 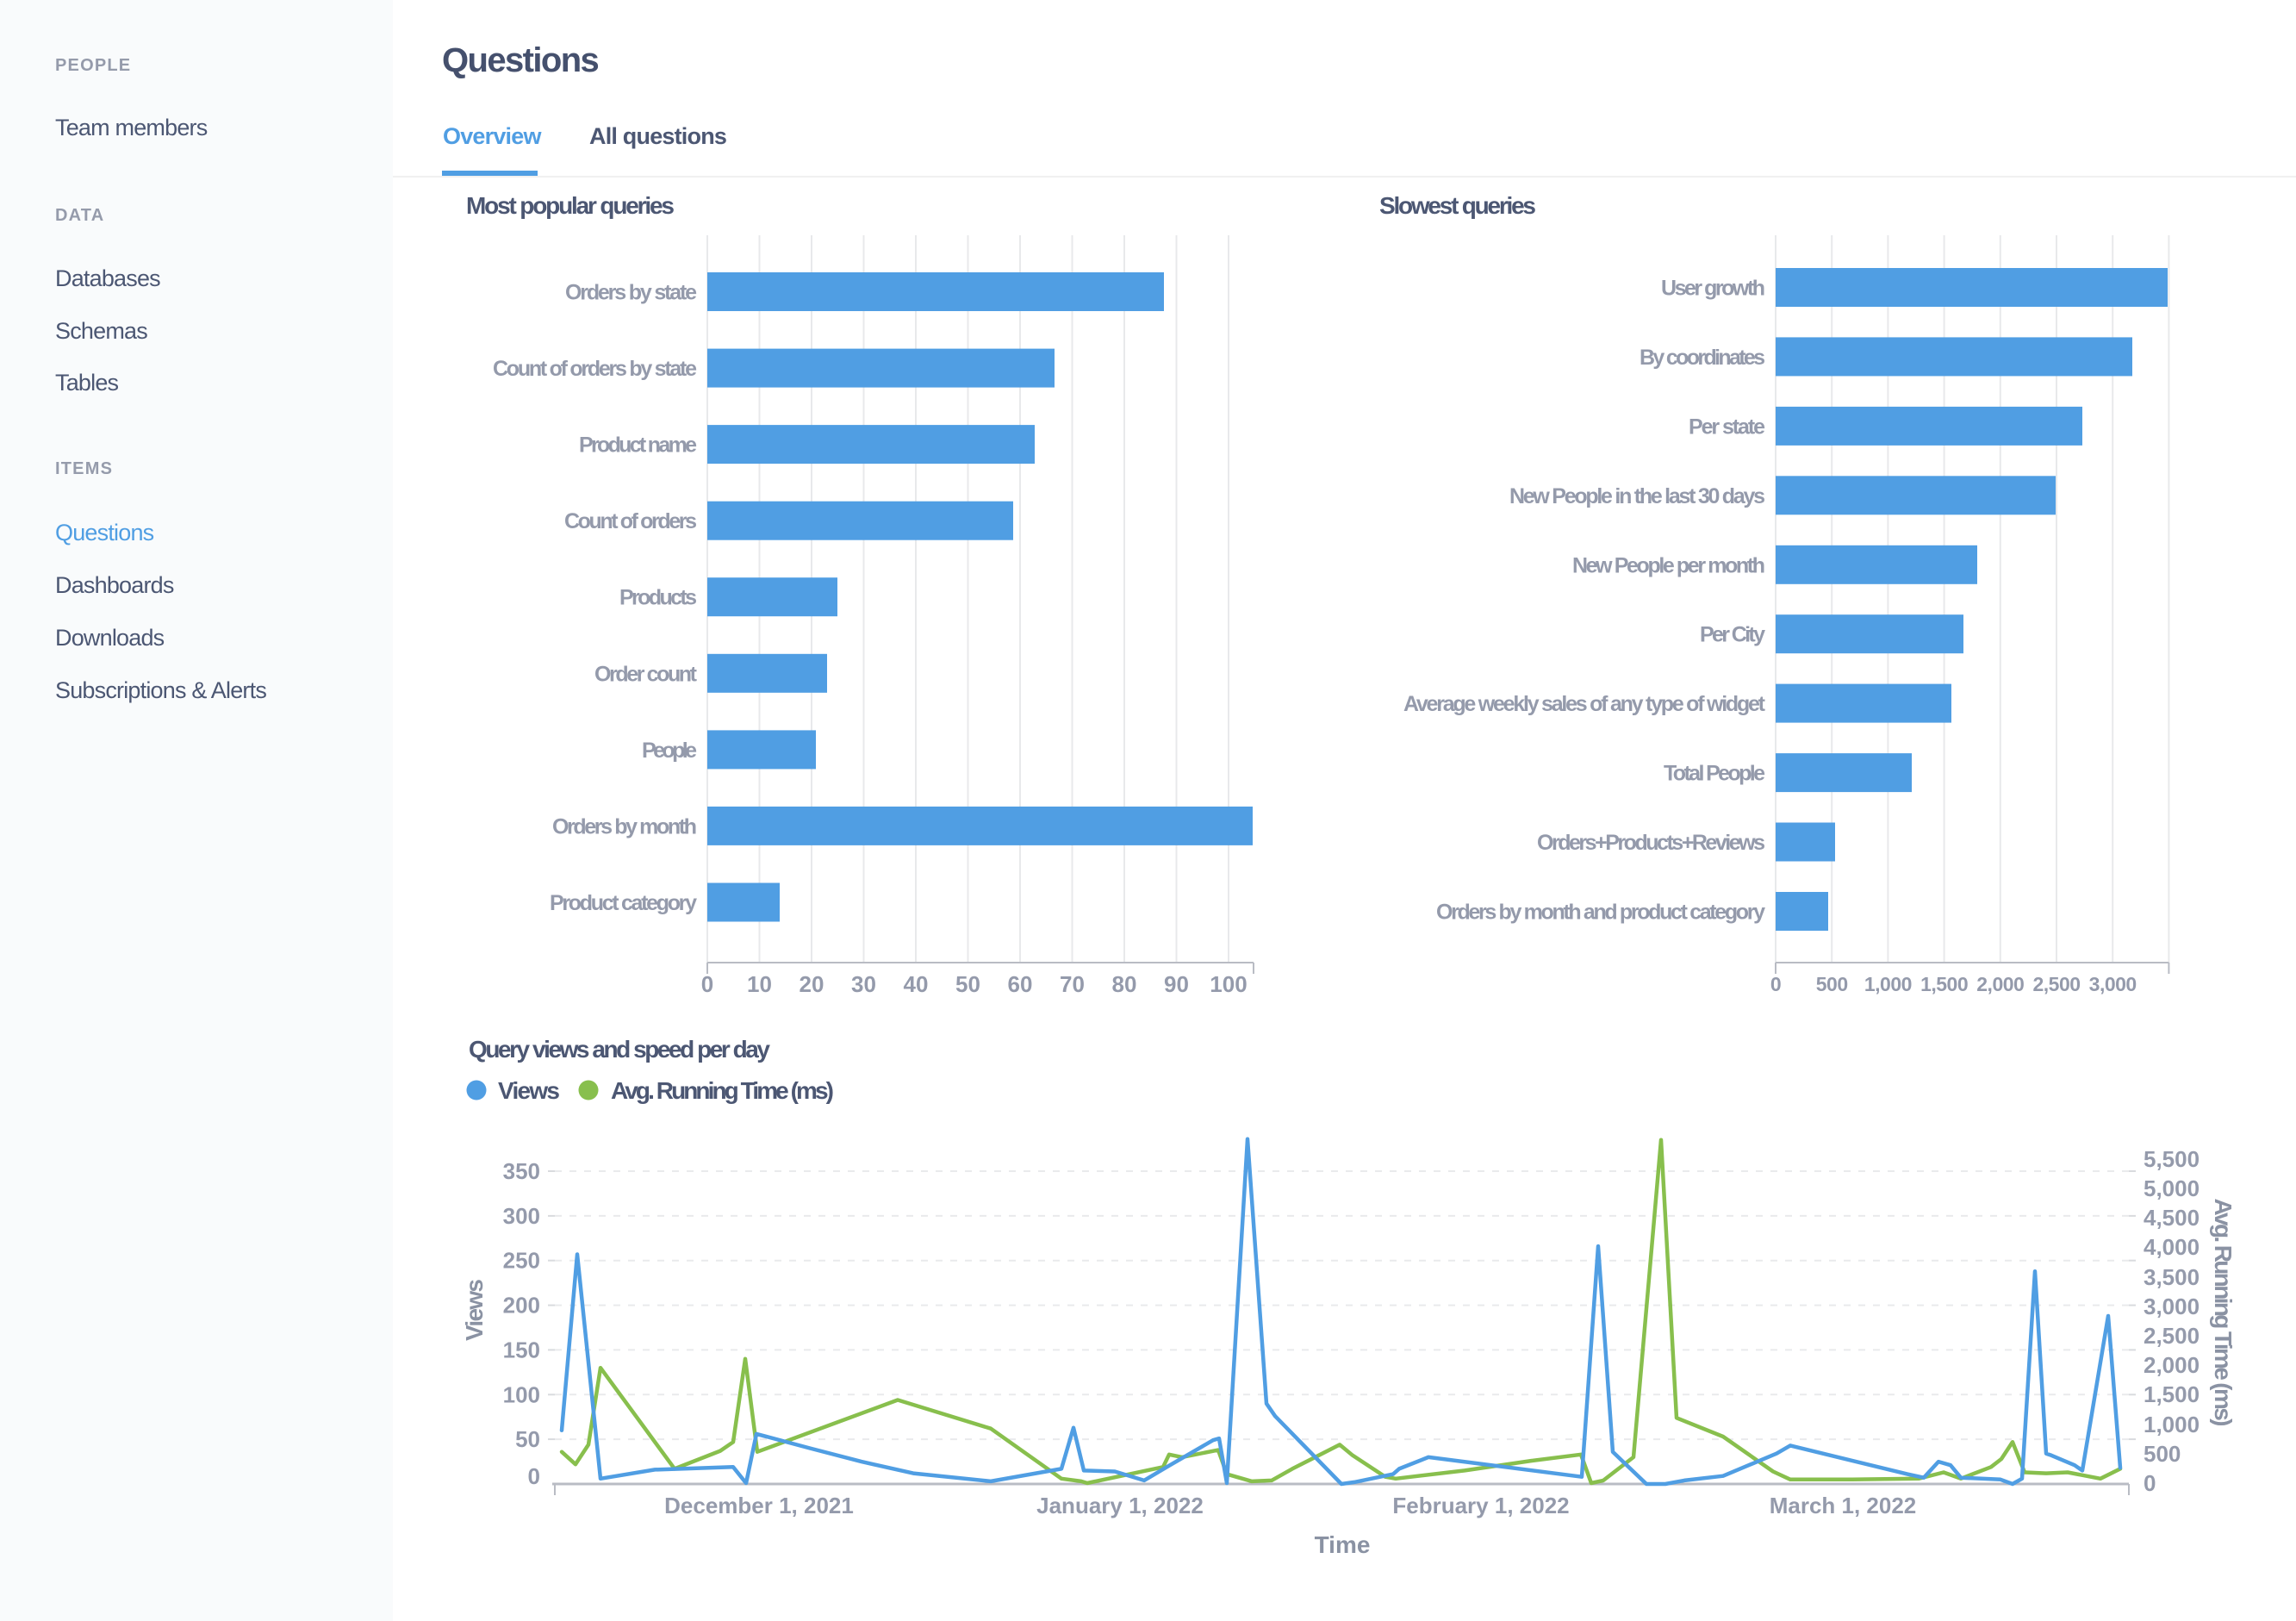 What do you see at coordinates (2172, 1218) in the screenshot?
I see `svg-text: 4,500` at bounding box center [2172, 1218].